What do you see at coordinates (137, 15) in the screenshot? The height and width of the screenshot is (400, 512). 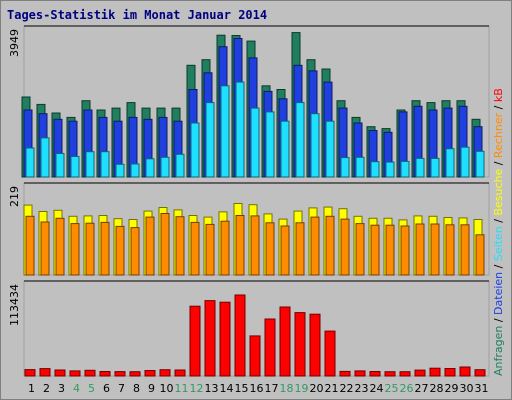 I see `chart-title: Tages-Statistik im Monat Januar 2014` at bounding box center [137, 15].